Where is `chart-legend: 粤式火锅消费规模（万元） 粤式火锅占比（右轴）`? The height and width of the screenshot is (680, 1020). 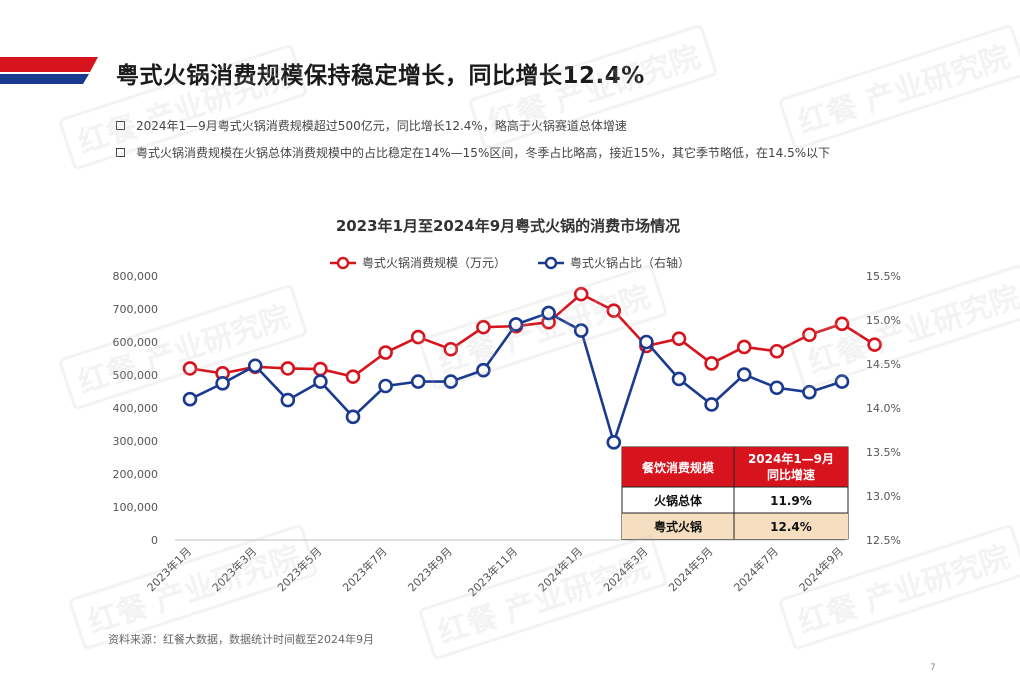
chart-legend: 粤式火锅消费规模（万元） 粤式火锅占比（右轴） is located at coordinates (510, 262).